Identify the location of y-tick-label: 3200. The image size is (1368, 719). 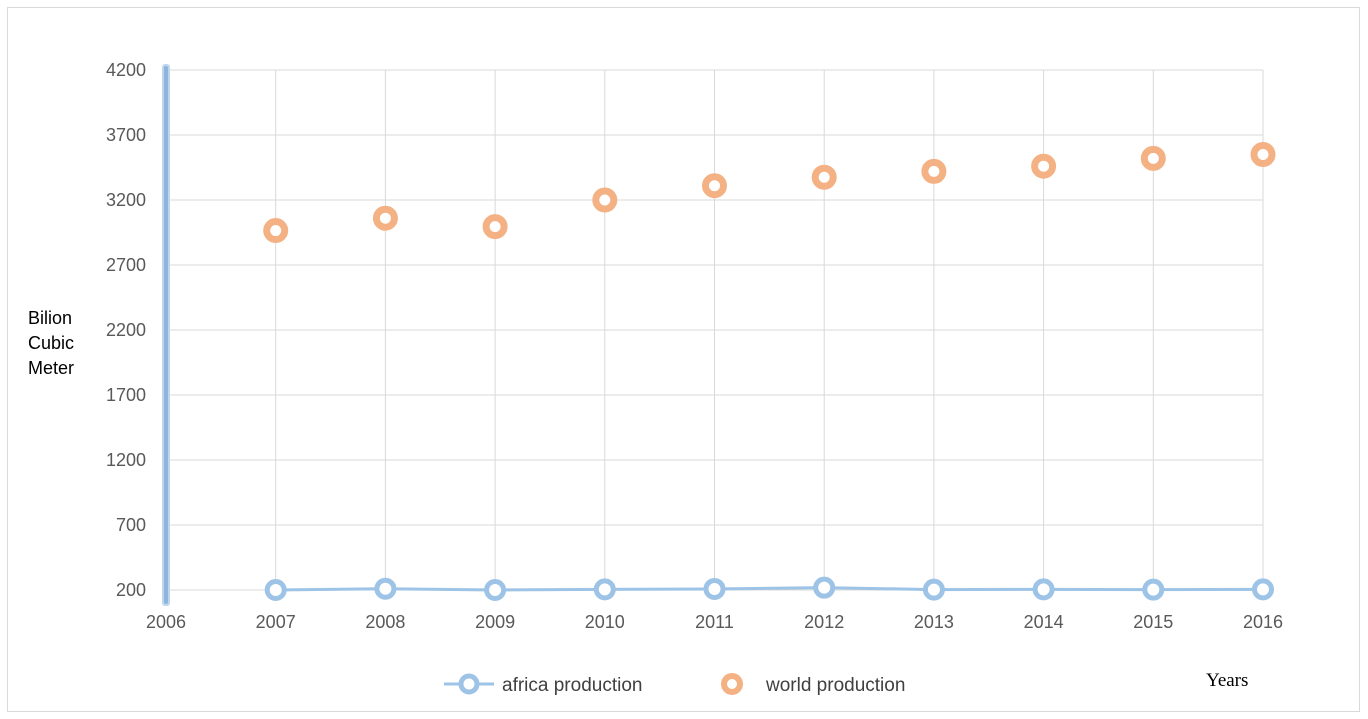
(126, 200).